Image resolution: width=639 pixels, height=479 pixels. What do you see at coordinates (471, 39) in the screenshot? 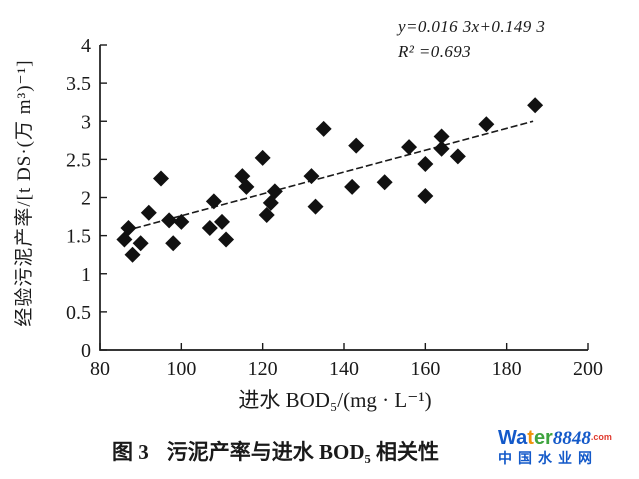
I see `trendline-annotation: y=0.016 3x+0.149 3 R² =0.693` at bounding box center [471, 39].